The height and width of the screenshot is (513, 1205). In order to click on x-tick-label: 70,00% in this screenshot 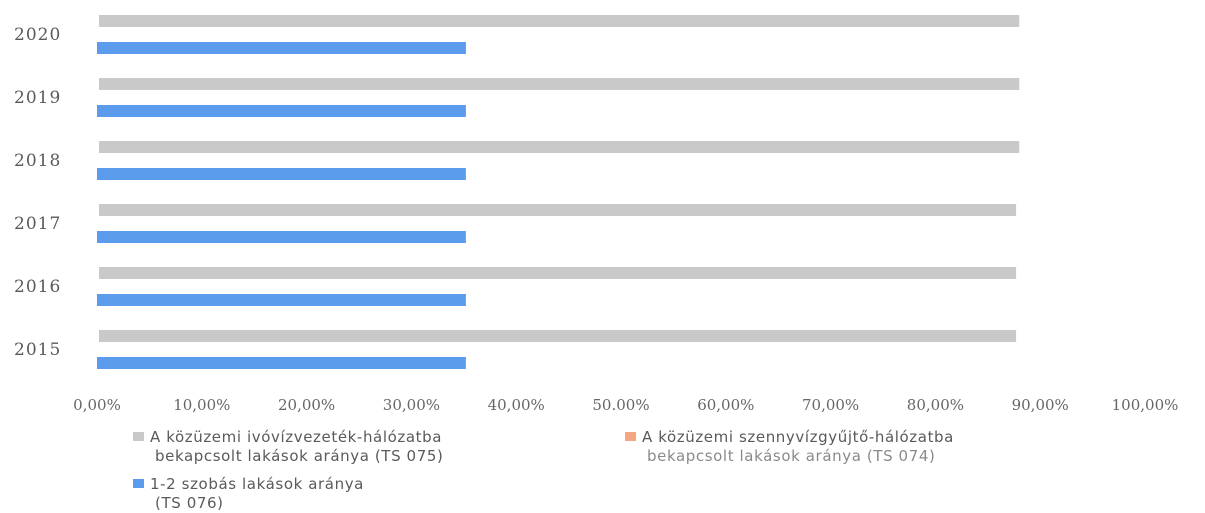, I will do `click(830, 405)`.